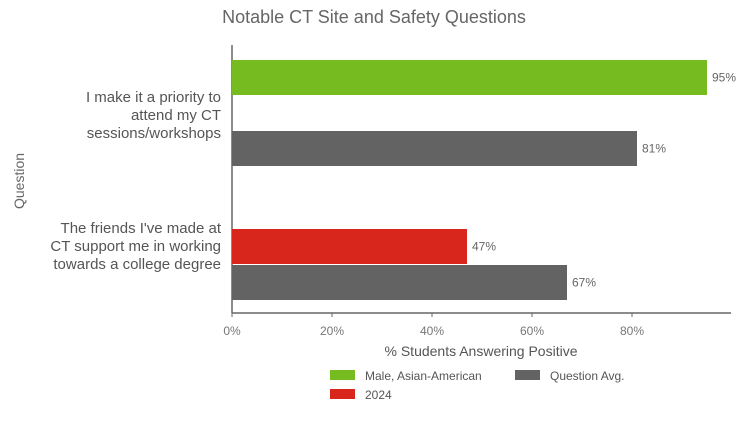  What do you see at coordinates (332, 331) in the screenshot?
I see `x-tick-label: 20%` at bounding box center [332, 331].